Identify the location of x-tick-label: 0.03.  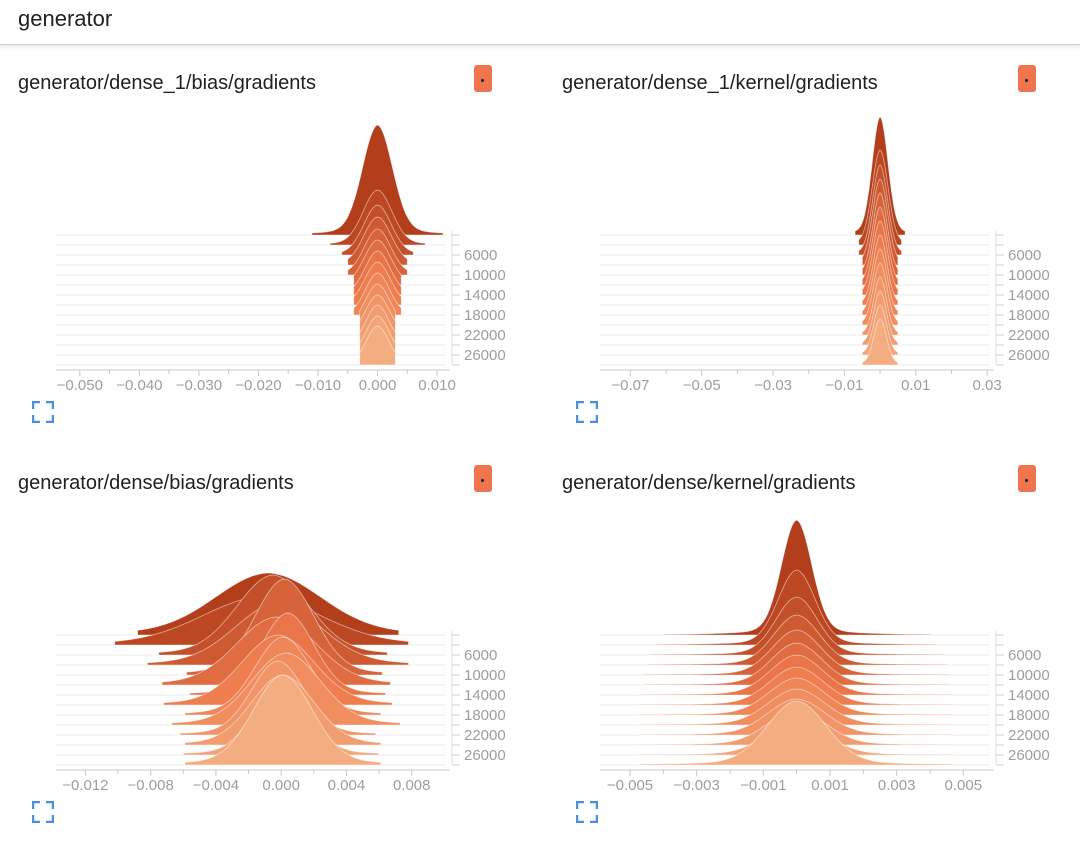
(987, 385).